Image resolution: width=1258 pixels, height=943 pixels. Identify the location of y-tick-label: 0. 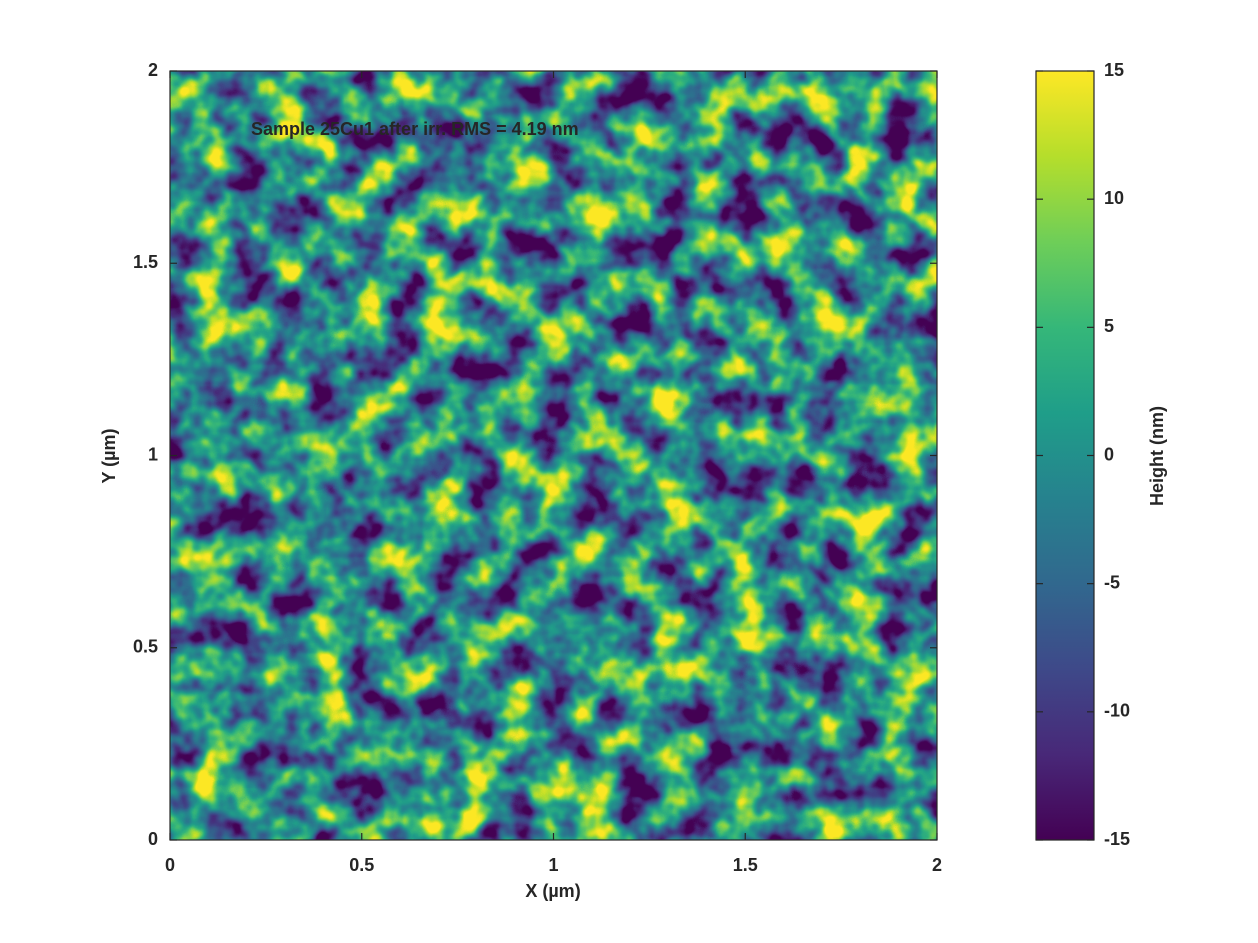
(153, 839).